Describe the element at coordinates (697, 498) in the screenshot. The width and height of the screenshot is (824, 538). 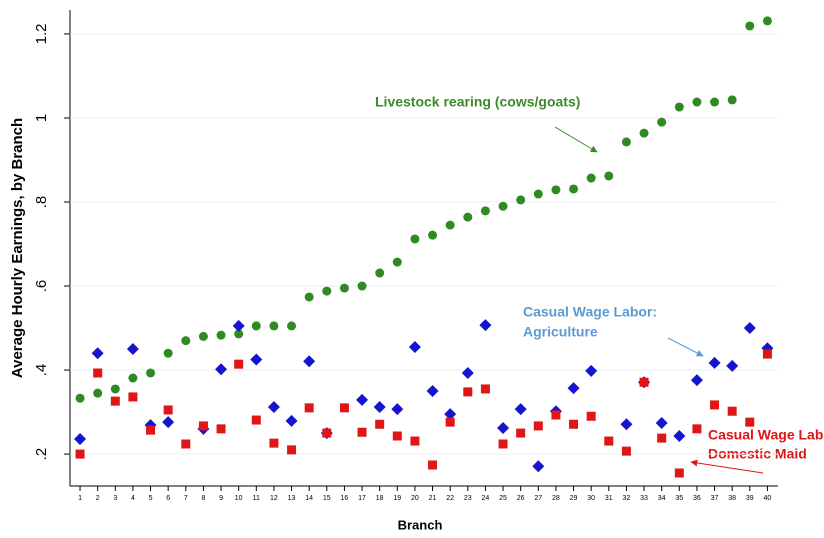
I see `x-tick-label: 36` at that location.